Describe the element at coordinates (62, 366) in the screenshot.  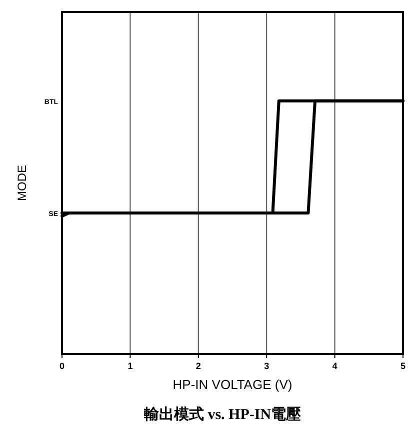
I see `x-tick-label: 0` at that location.